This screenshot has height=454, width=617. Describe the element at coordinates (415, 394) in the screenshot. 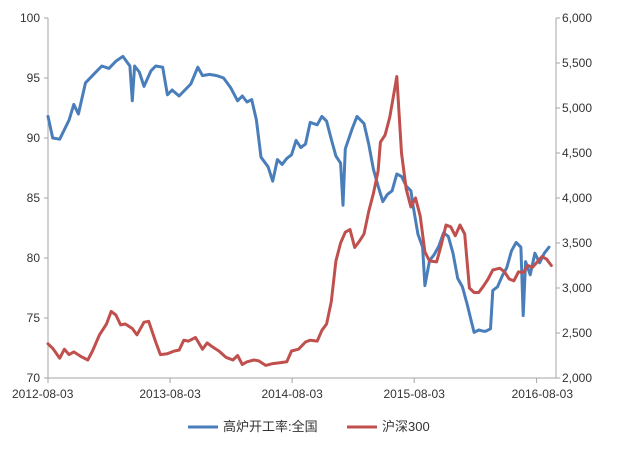

I see `x-tick-label: 2015-08-03` at that location.